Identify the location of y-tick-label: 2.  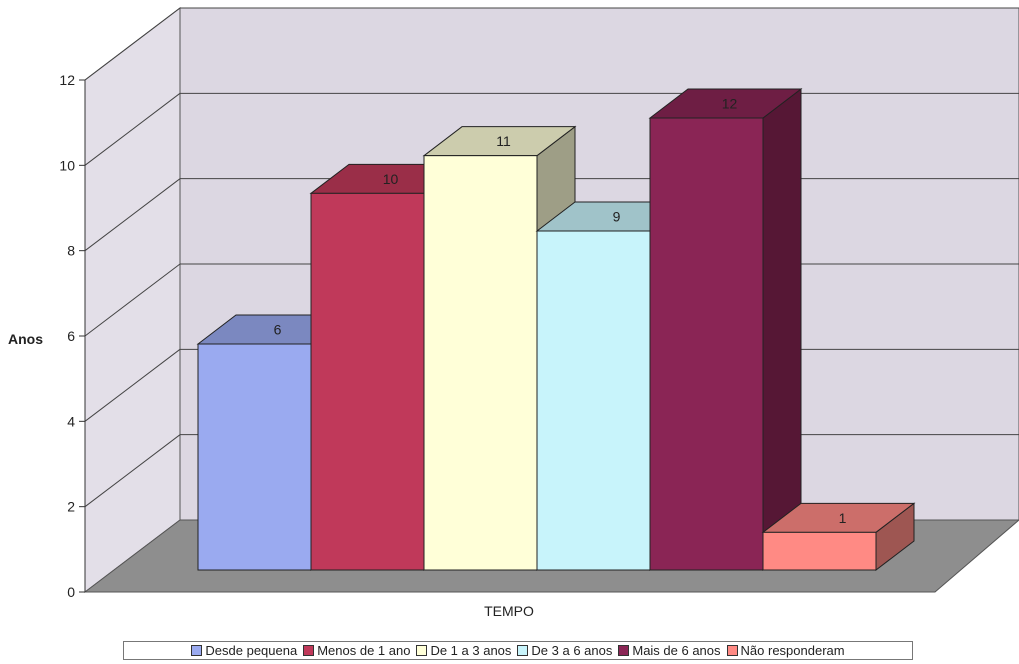
(71, 507).